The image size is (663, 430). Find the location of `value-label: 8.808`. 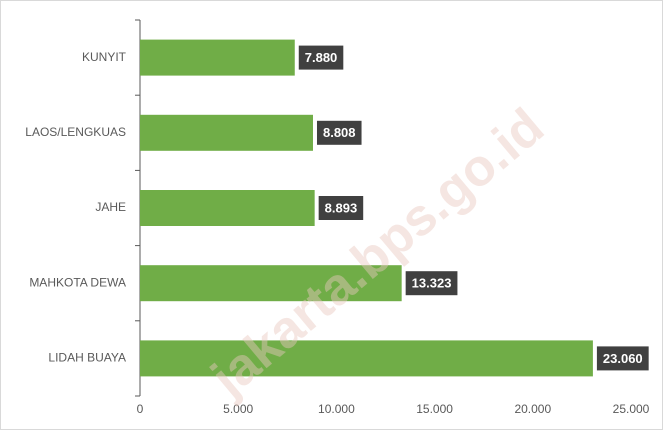

value-label: 8.808 is located at coordinates (339, 132).